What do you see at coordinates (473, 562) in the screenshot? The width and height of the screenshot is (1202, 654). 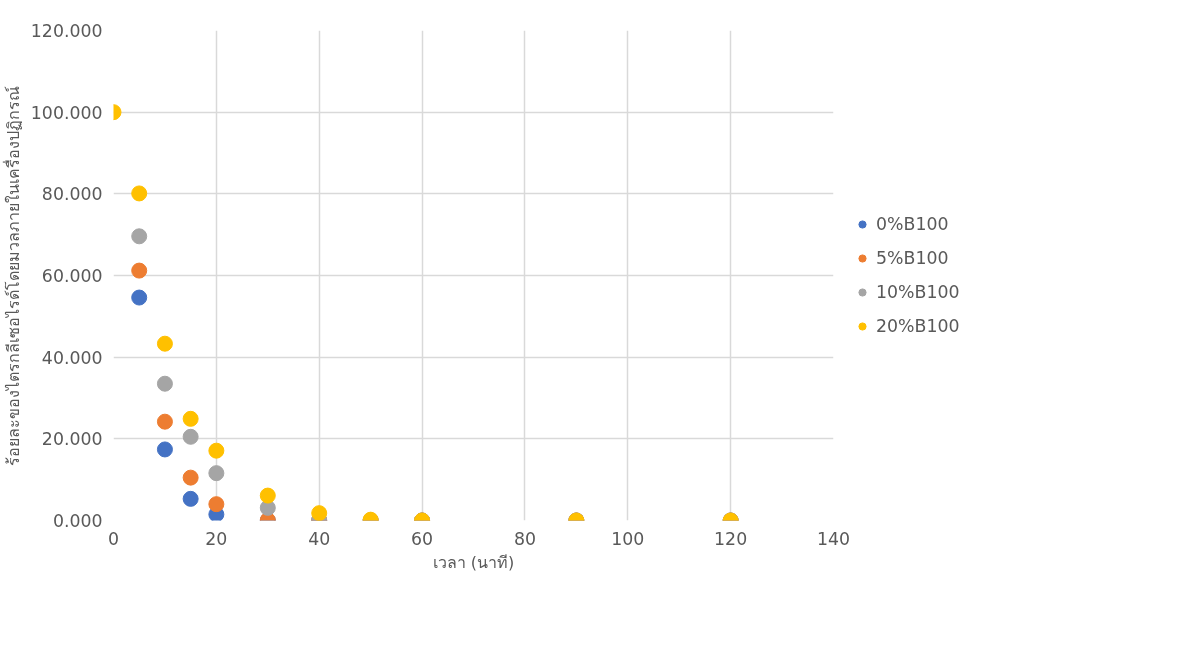 I see `x-axis-title: เวลา (นาที)` at bounding box center [473, 562].